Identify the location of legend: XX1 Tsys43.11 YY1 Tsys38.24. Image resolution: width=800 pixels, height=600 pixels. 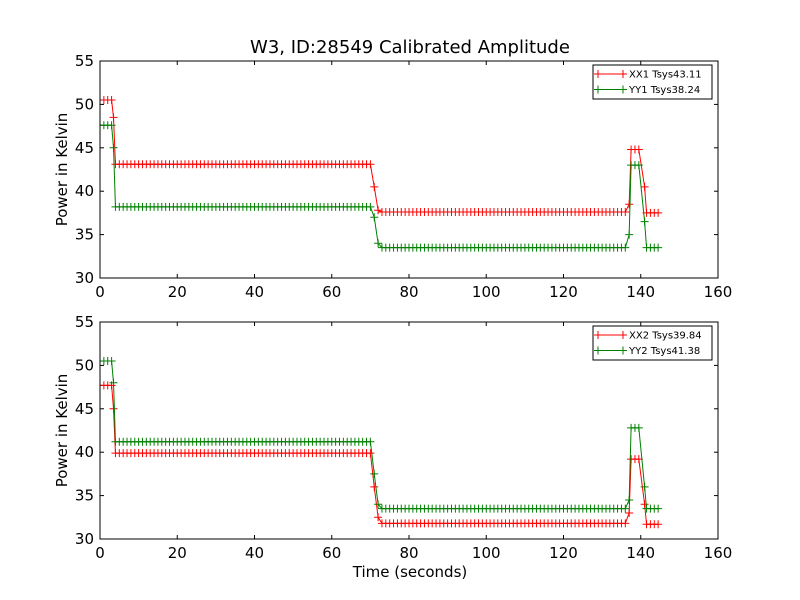
(652, 82).